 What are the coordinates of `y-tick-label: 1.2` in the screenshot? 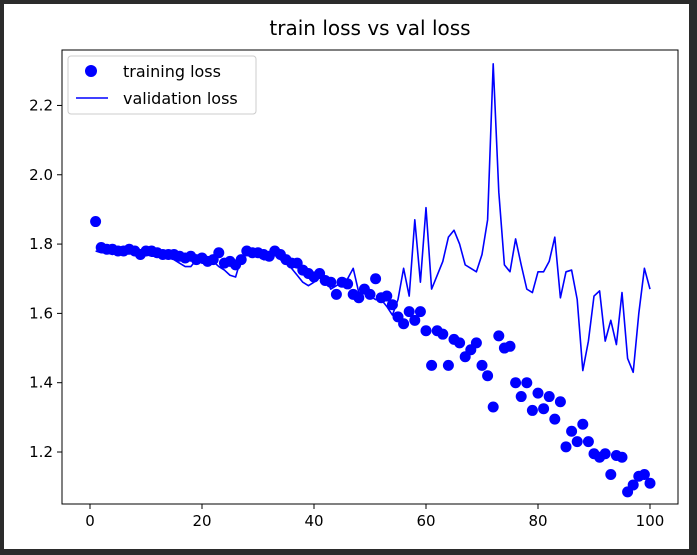 It's located at (41, 452).